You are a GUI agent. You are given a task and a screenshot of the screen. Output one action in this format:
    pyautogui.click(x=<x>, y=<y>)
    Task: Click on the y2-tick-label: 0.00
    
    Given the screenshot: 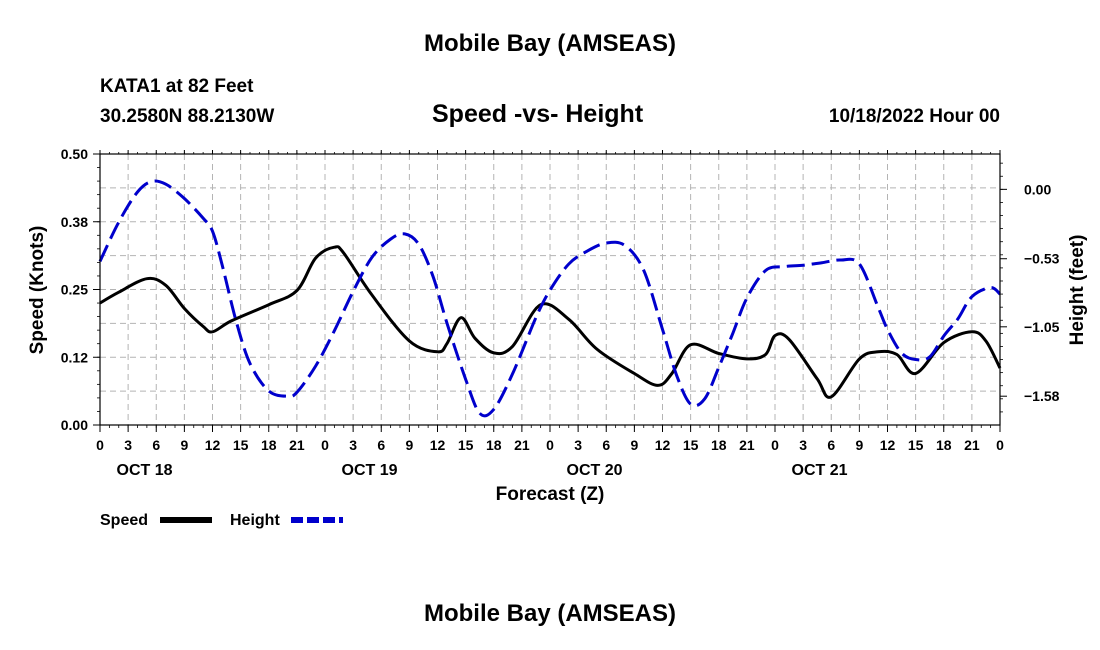 What is the action you would take?
    pyautogui.click(x=1037, y=189)
    